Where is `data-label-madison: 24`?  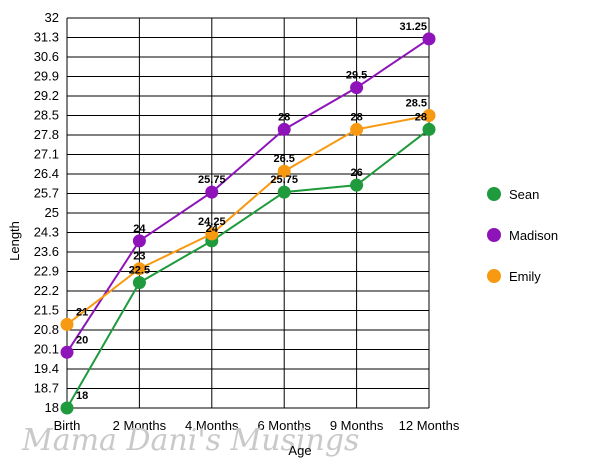 data-label-madison: 24 is located at coordinates (139, 229).